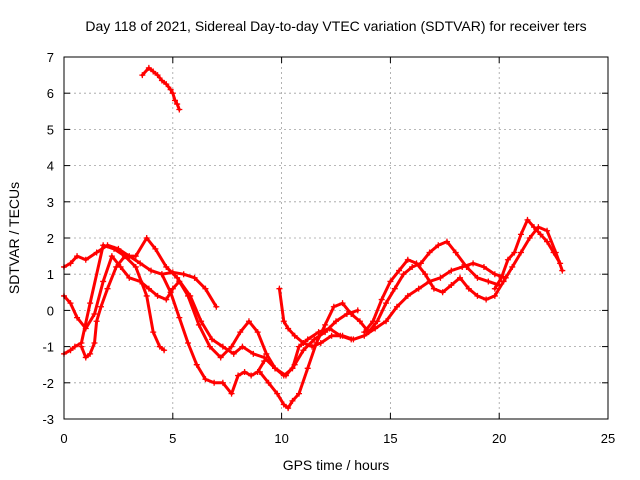 The image size is (640, 480). What do you see at coordinates (499, 438) in the screenshot?
I see `x-tick-label: 20` at bounding box center [499, 438].